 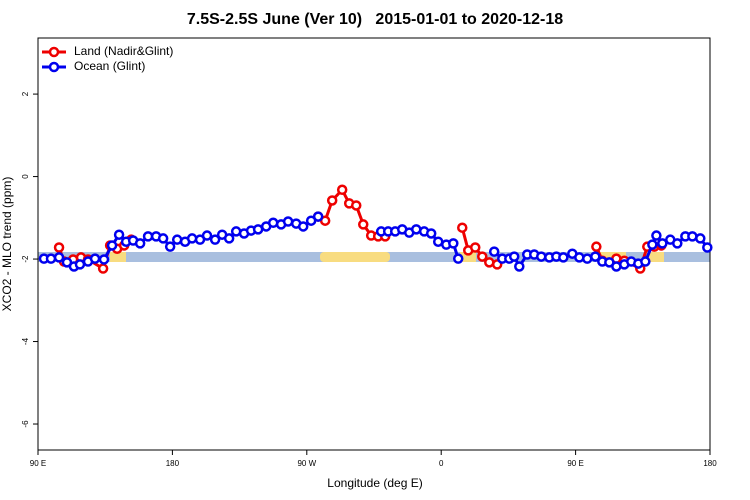 I want to click on legend-text: Land (Nadir&Glint), so click(x=123, y=51).